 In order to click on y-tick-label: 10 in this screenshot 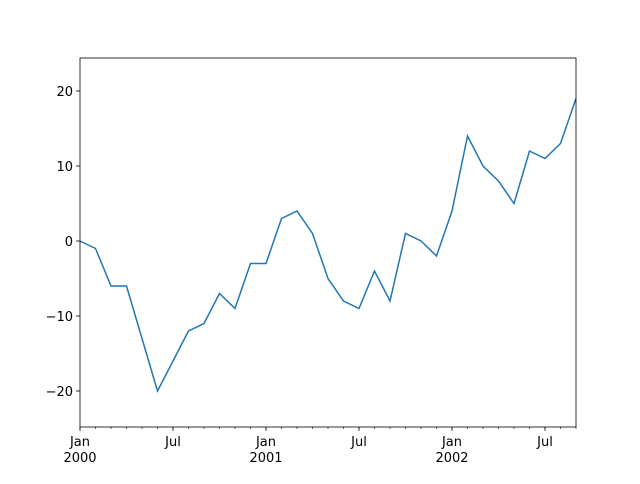, I will do `click(64, 167)`.